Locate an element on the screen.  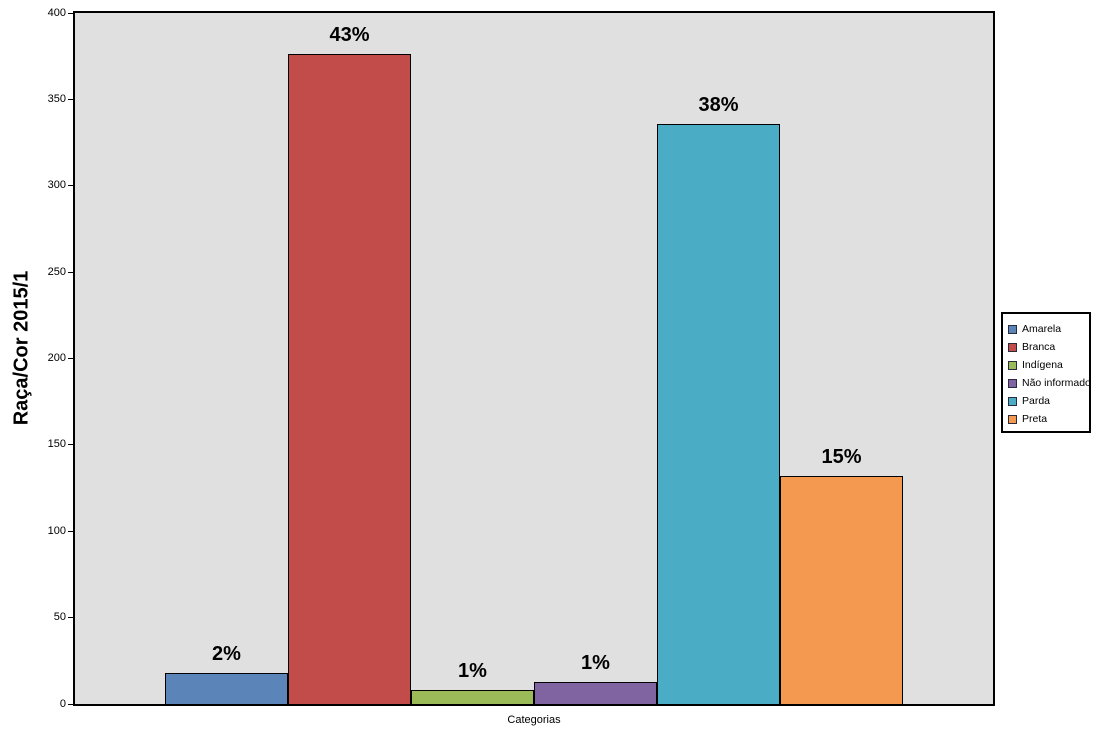
legend-item-indígena: Indígena is located at coordinates (1048, 365).